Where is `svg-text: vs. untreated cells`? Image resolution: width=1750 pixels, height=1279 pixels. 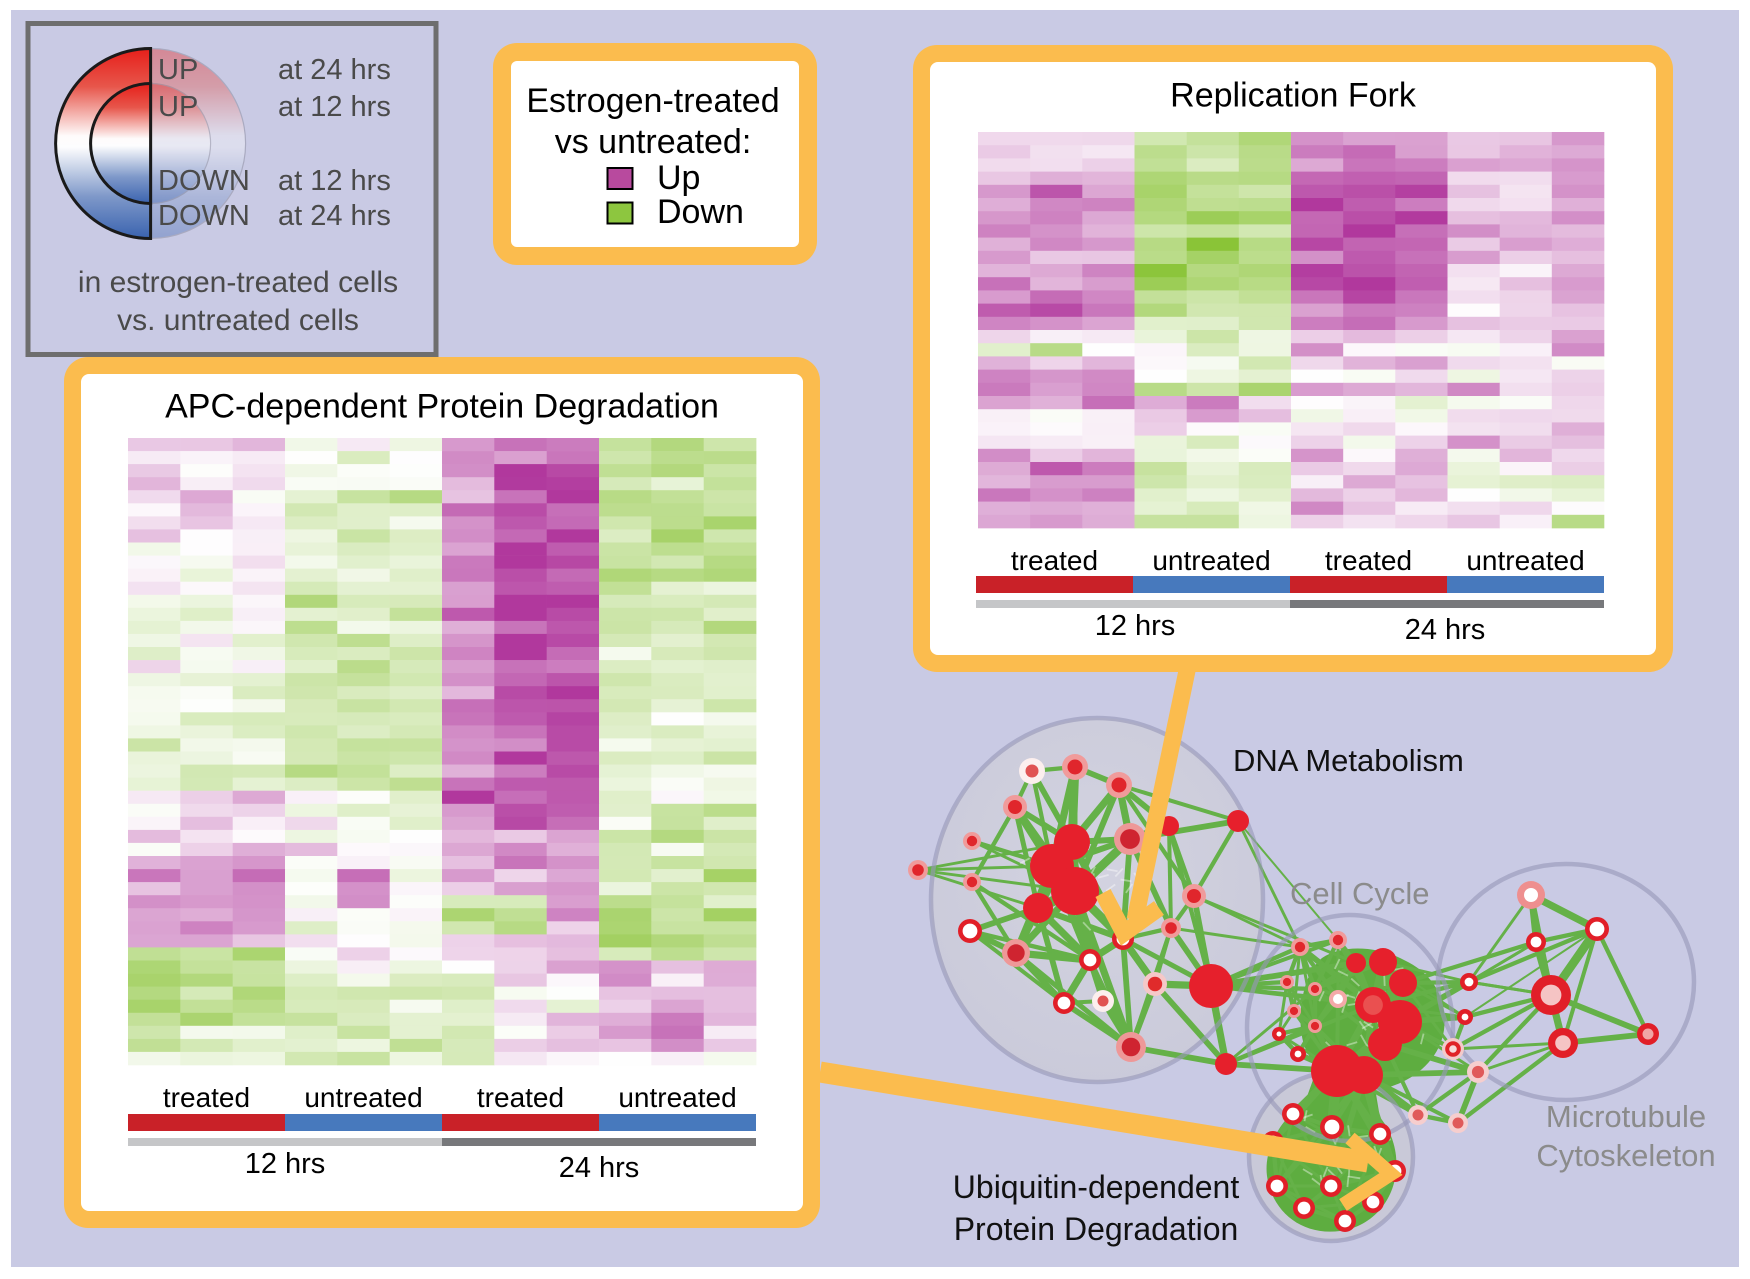 svg-text: vs. untreated cells is located at coordinates (238, 320).